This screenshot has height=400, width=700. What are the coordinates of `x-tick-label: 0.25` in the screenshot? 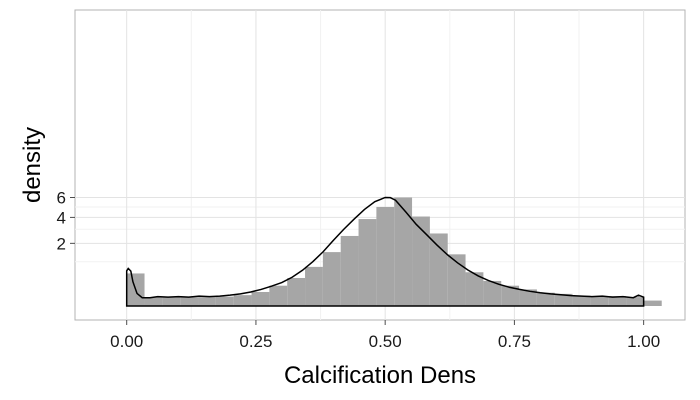 It's located at (255, 341).